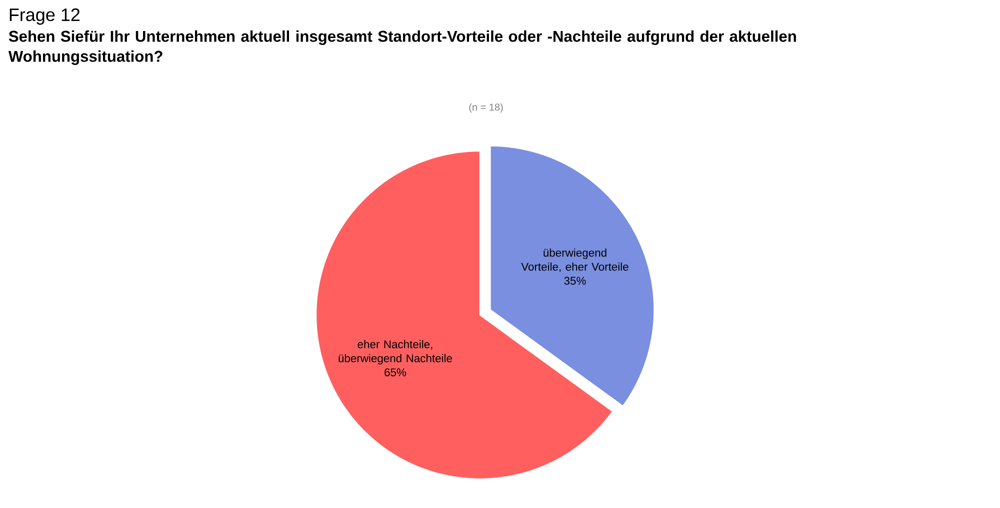  What do you see at coordinates (402, 47) in the screenshot?
I see `chart-subtitle: Sehen Siefür Ihr Unternehmen aktuell insgesamt Standort-Vorteile oder -Nachteile aufgrund der aktuellen Wohnungssituation?` at bounding box center [402, 47].